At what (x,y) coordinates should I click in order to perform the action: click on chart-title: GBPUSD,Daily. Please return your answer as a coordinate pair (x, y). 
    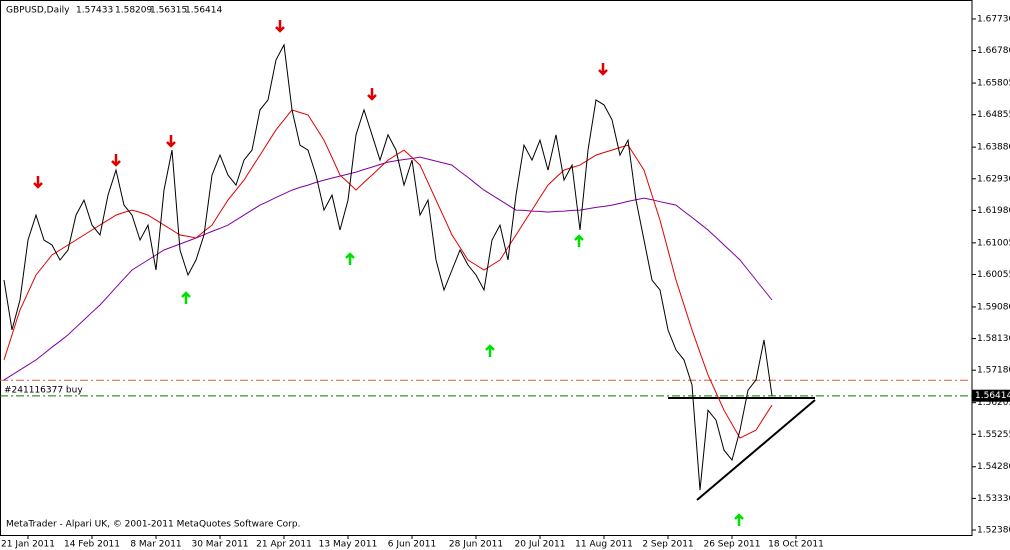
    Looking at the image, I should click on (38, 11).